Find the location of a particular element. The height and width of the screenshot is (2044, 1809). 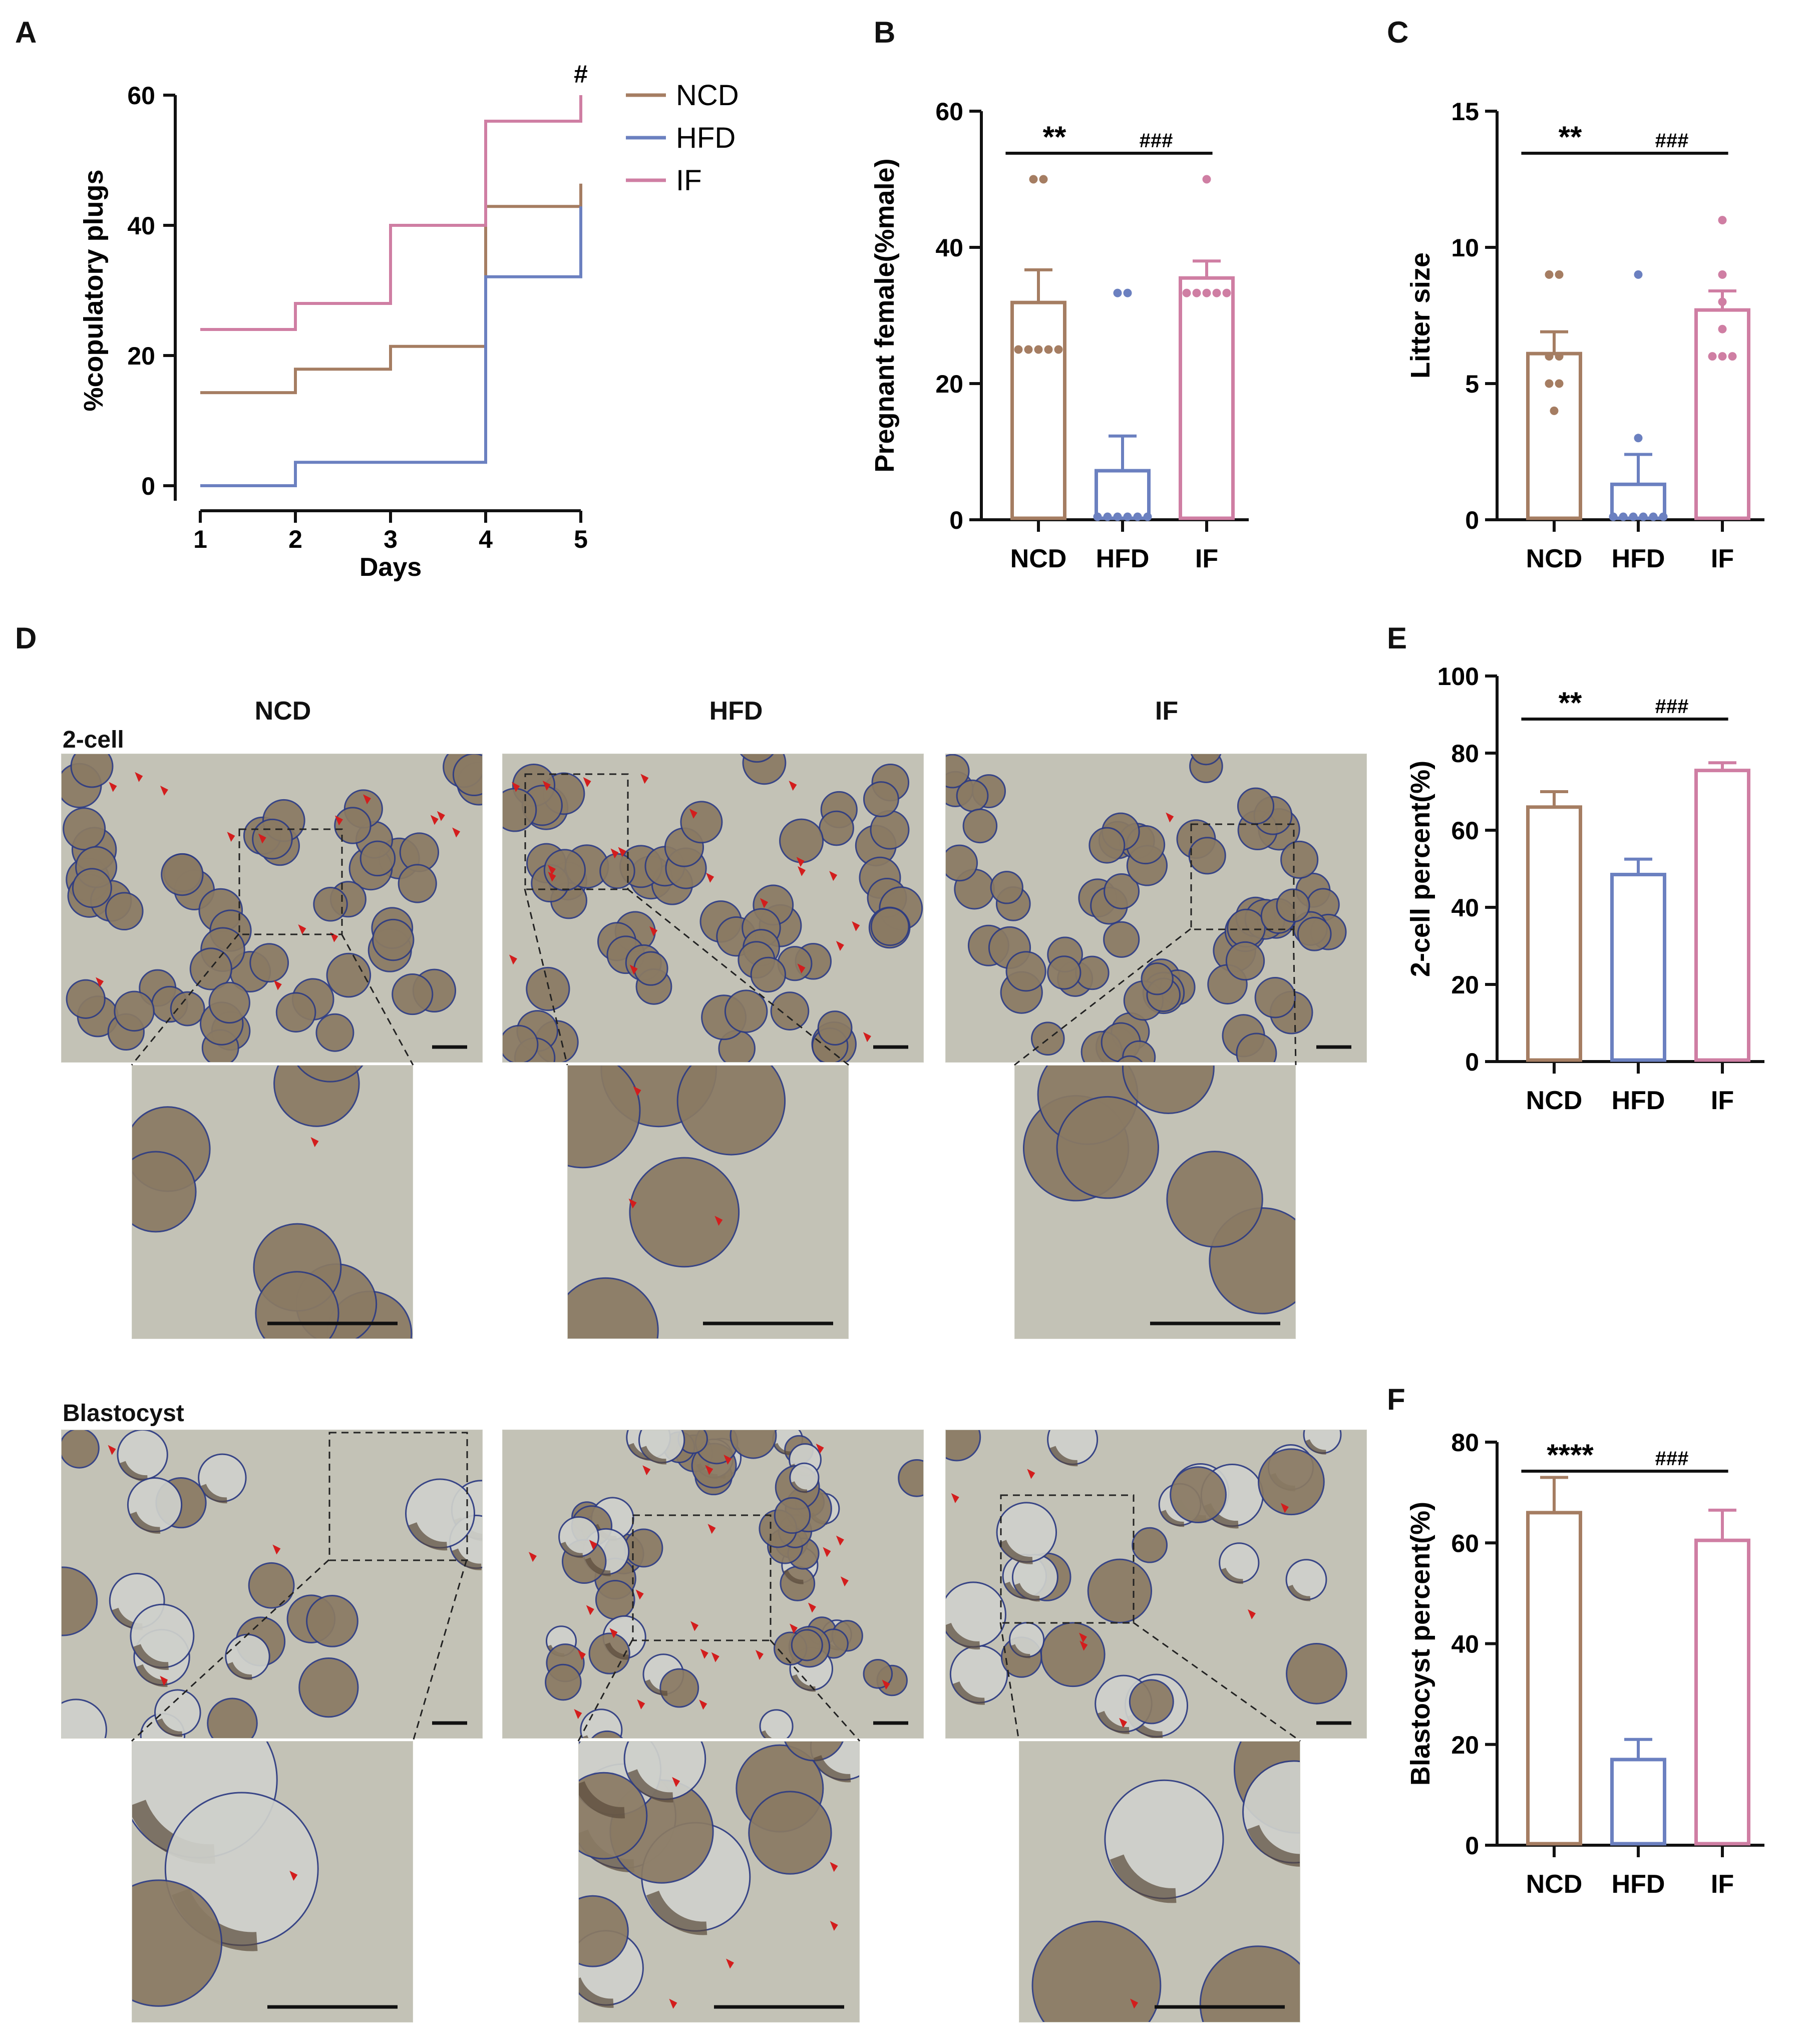

y-tick-label: 40 is located at coordinates (141, 226).